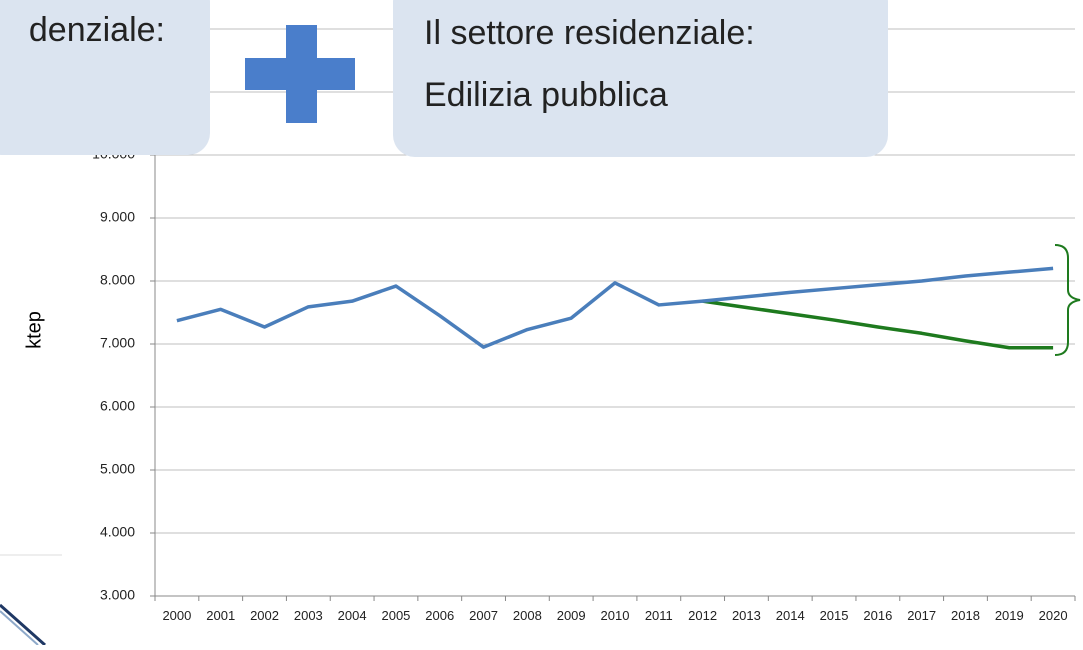 The width and height of the screenshot is (1083, 650). Describe the element at coordinates (352, 615) in the screenshot. I see `x-tick-label: 2004` at that location.